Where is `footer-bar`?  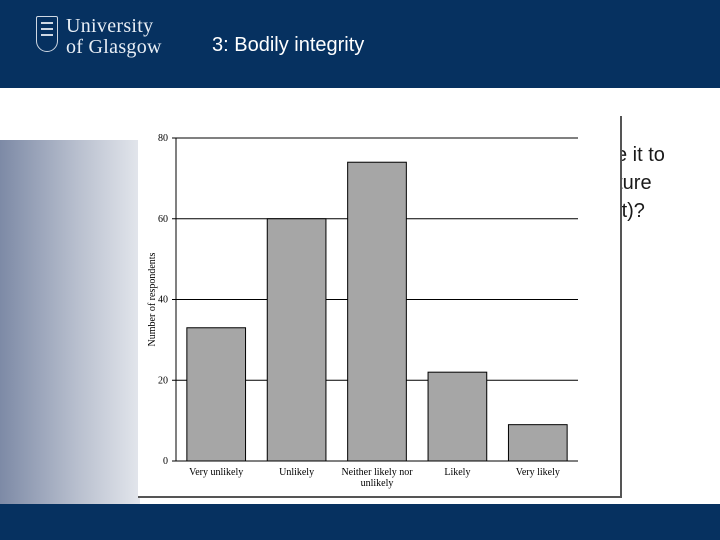 footer-bar is located at coordinates (360, 522).